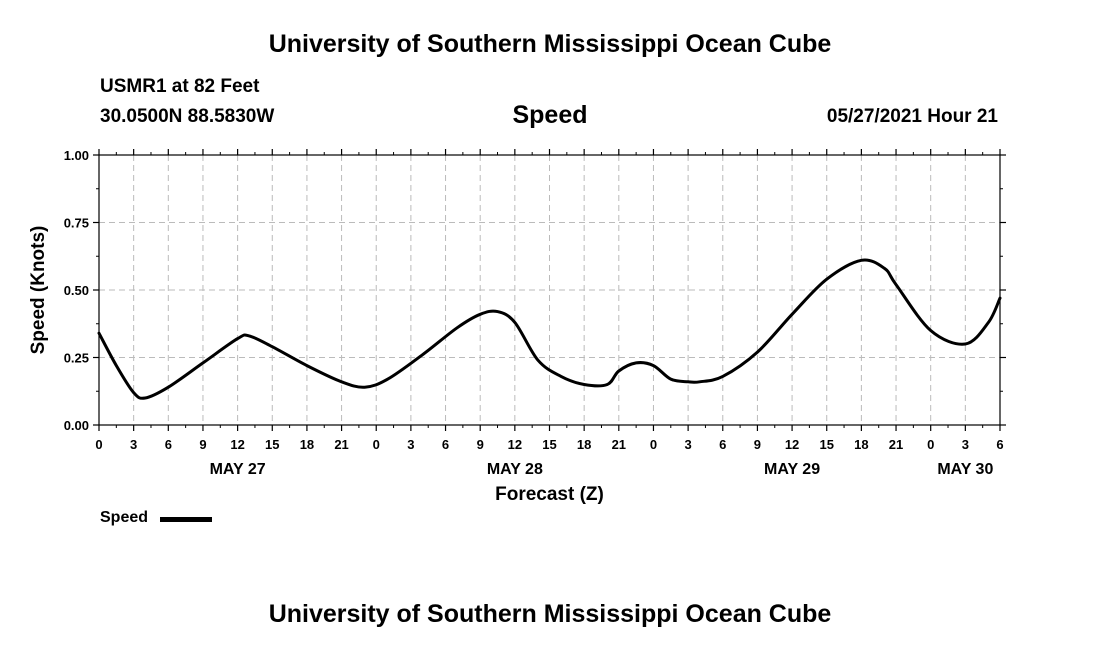 The image size is (1100, 650). What do you see at coordinates (965, 469) in the screenshot?
I see `x-date-label: MAY 30` at bounding box center [965, 469].